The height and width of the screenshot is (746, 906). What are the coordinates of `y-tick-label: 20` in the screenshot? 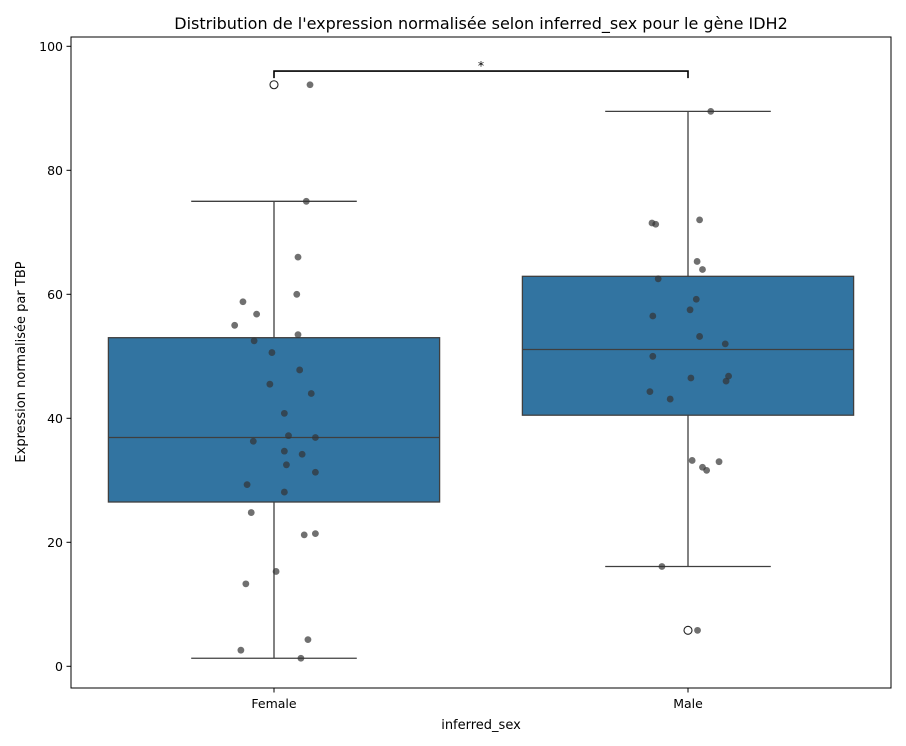 It's located at (55, 542).